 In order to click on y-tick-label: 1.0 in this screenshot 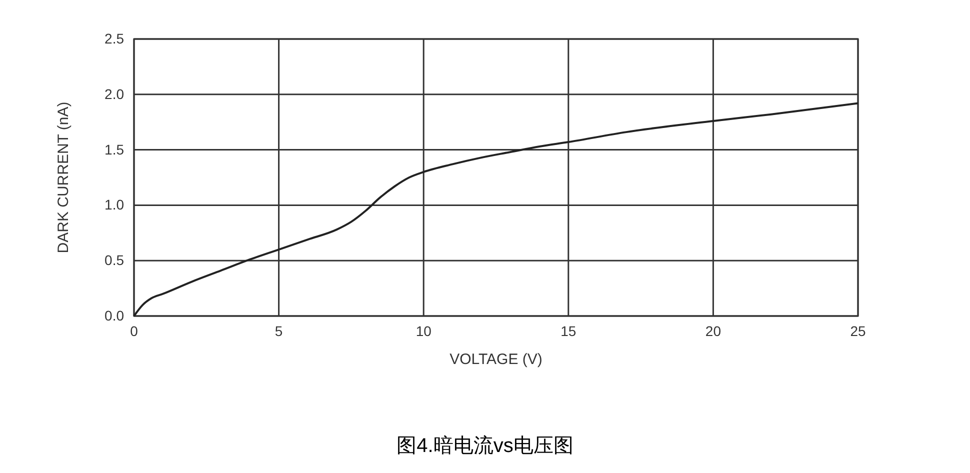, I will do `click(114, 204)`.